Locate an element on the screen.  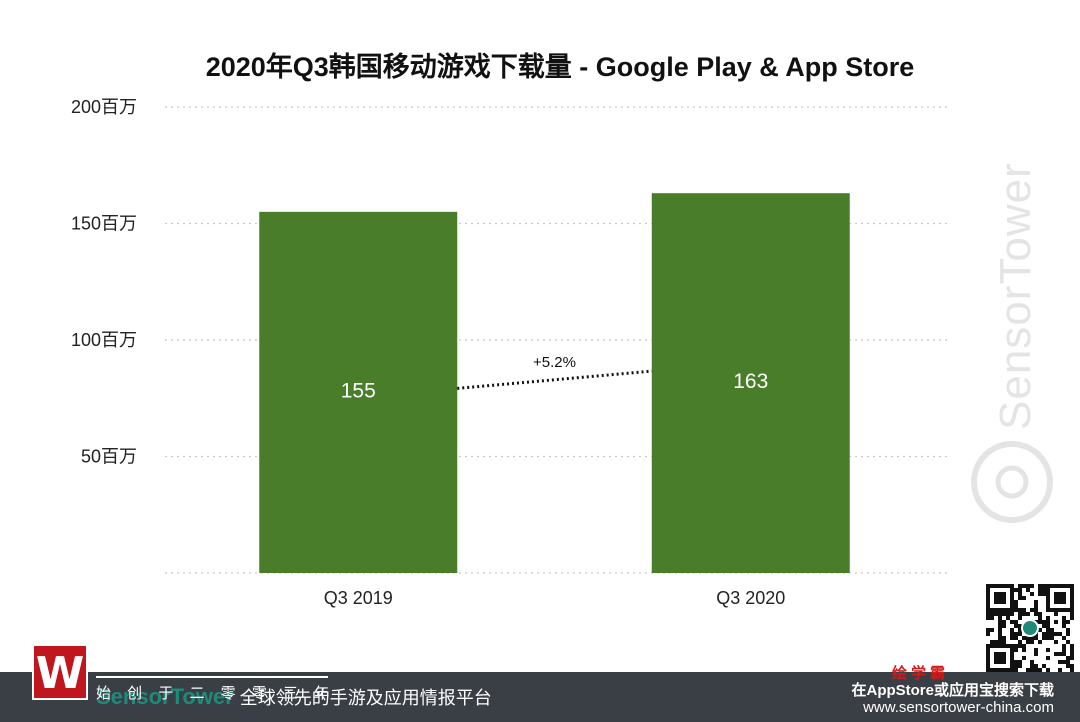
growth-annotation: +5.2% is located at coordinates (554, 372).